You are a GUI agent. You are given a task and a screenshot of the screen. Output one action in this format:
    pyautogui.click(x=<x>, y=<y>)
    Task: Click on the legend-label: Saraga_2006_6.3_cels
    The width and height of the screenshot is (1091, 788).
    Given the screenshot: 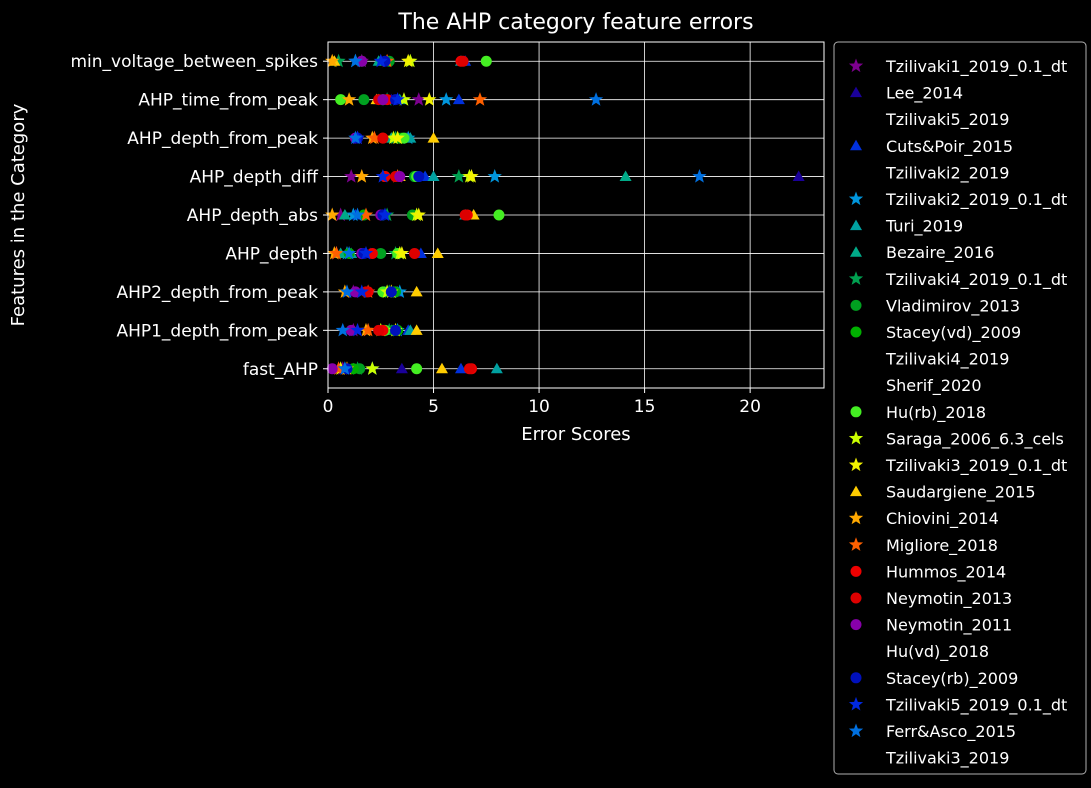 What is the action you would take?
    pyautogui.click(x=975, y=439)
    